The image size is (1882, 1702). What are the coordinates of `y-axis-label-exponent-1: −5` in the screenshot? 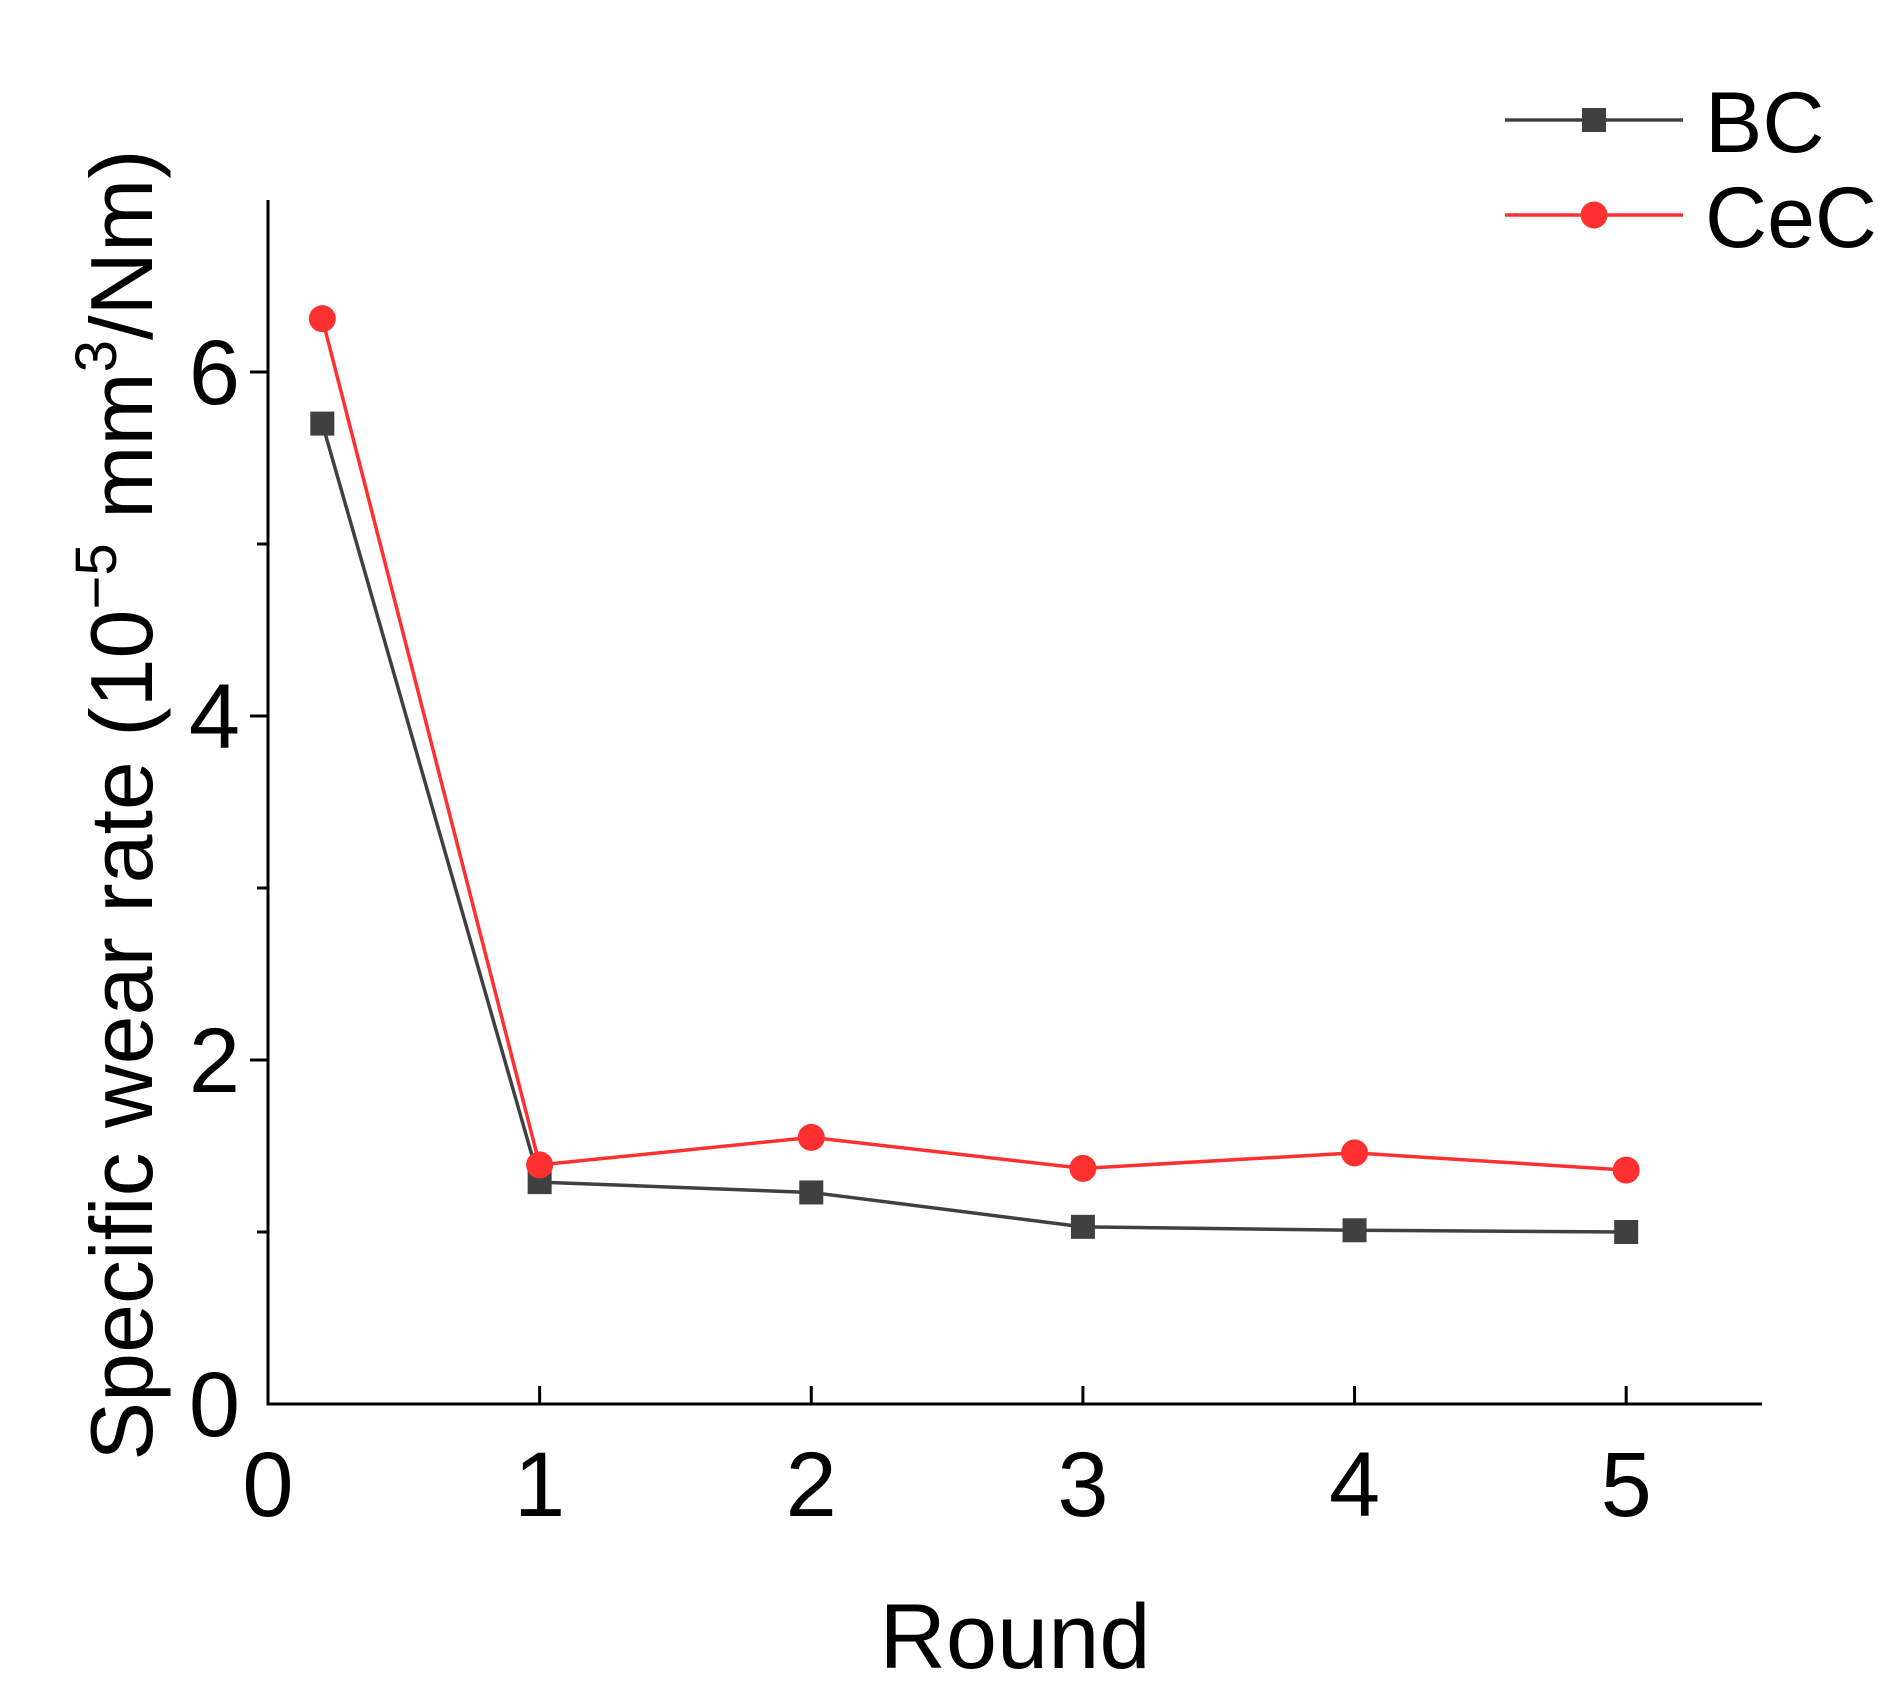 It's located at (96, 576).